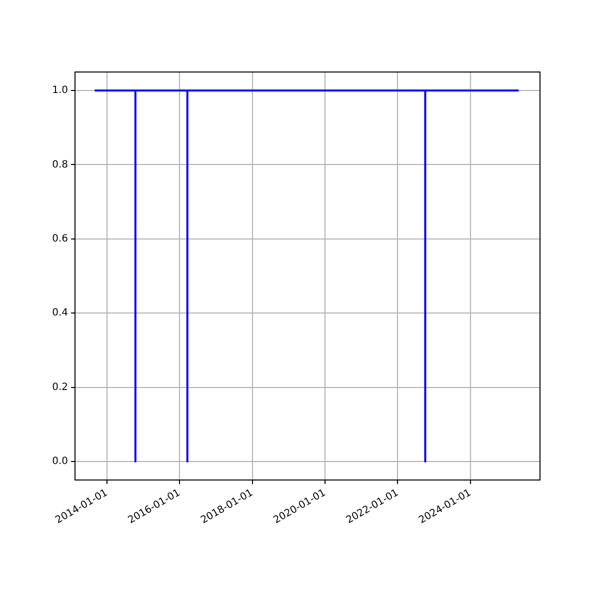 This screenshot has width=600, height=600. I want to click on y-tick-label: 0.4, so click(60, 313).